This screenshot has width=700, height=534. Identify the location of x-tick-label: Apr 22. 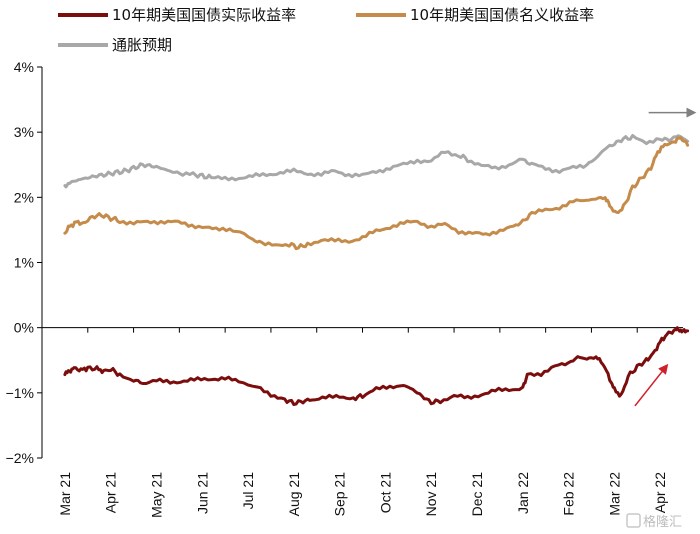
(660, 492).